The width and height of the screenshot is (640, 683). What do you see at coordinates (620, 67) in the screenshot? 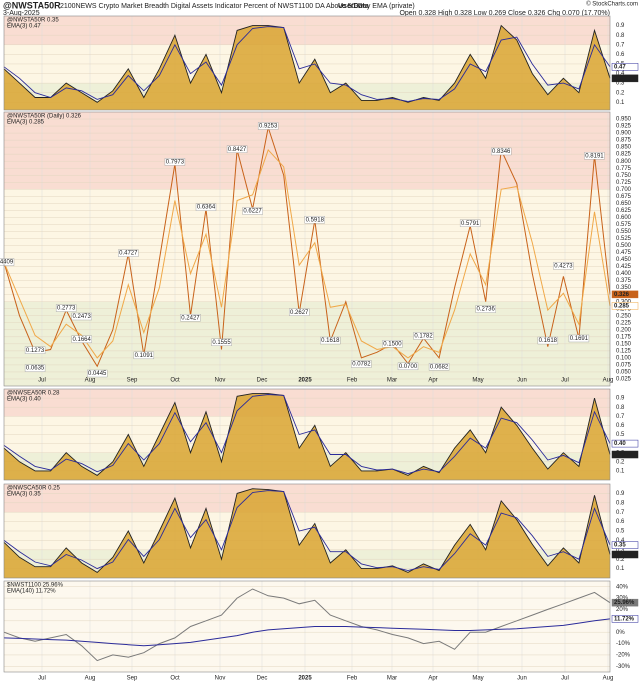
I see `end-label: 0.47` at bounding box center [620, 67].